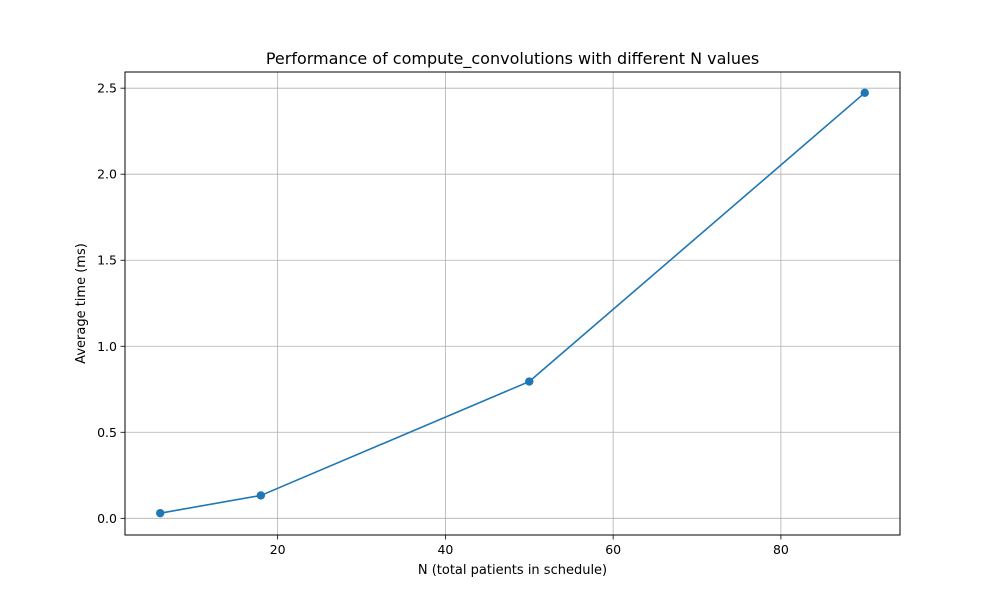 The image size is (1000, 600). Describe the element at coordinates (81, 303) in the screenshot. I see `y-axis-label: Average time (ms)` at that location.